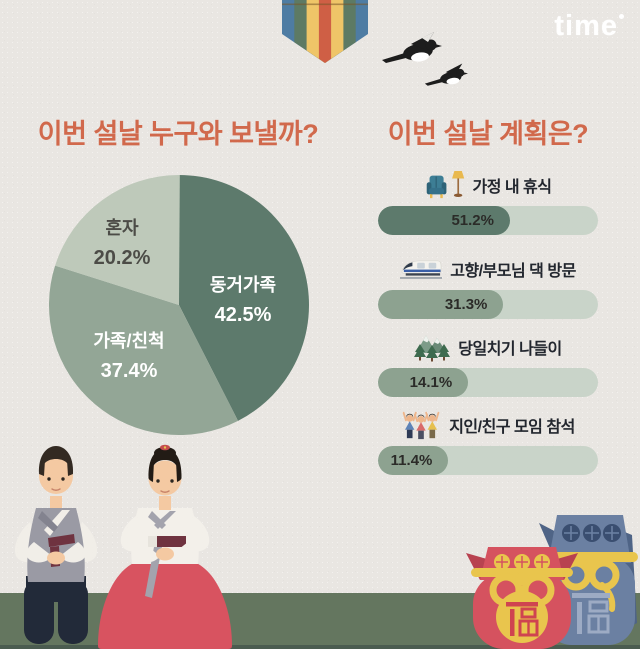  I want to click on high-speed-train-icon, so click(421, 269).